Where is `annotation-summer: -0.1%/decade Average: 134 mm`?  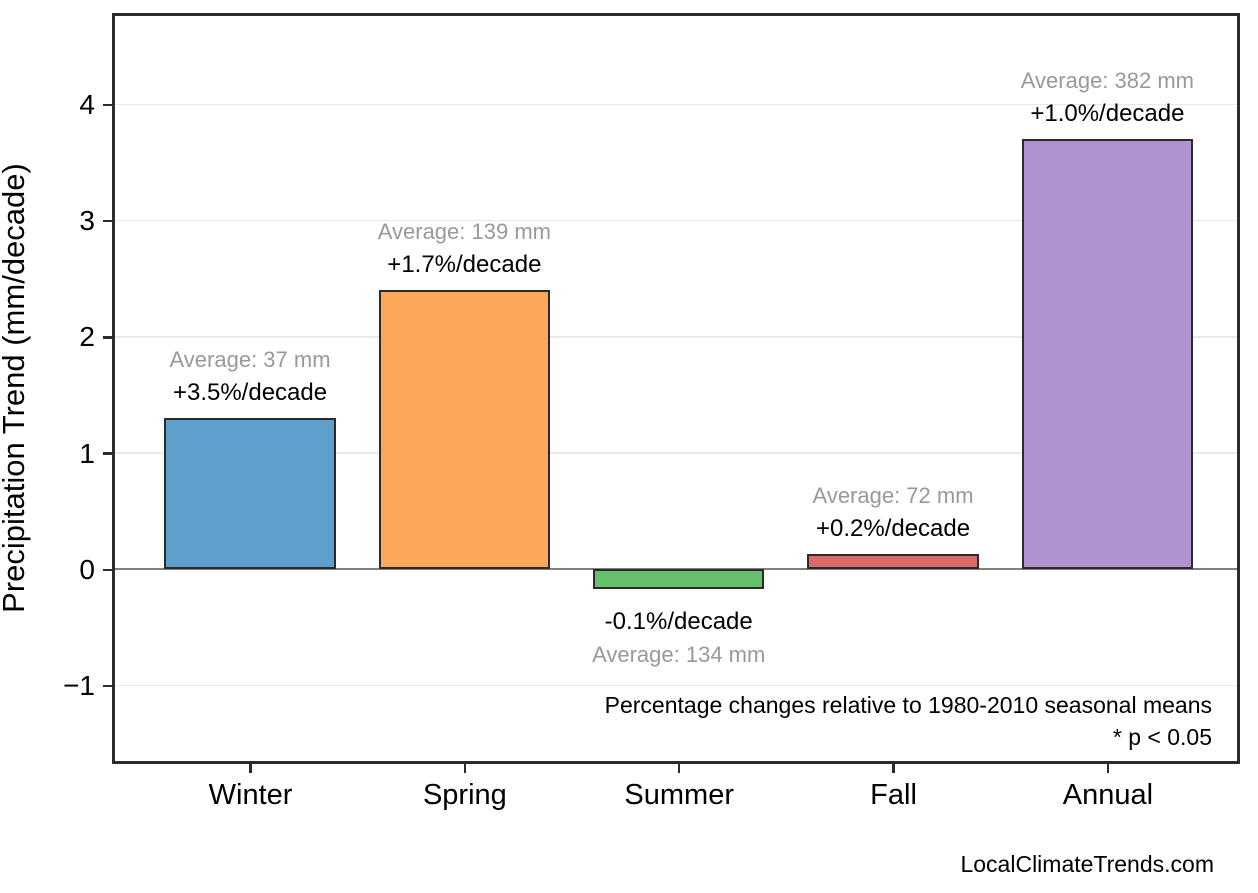
annotation-summer: -0.1%/decade Average: 134 mm is located at coordinates (678, 638).